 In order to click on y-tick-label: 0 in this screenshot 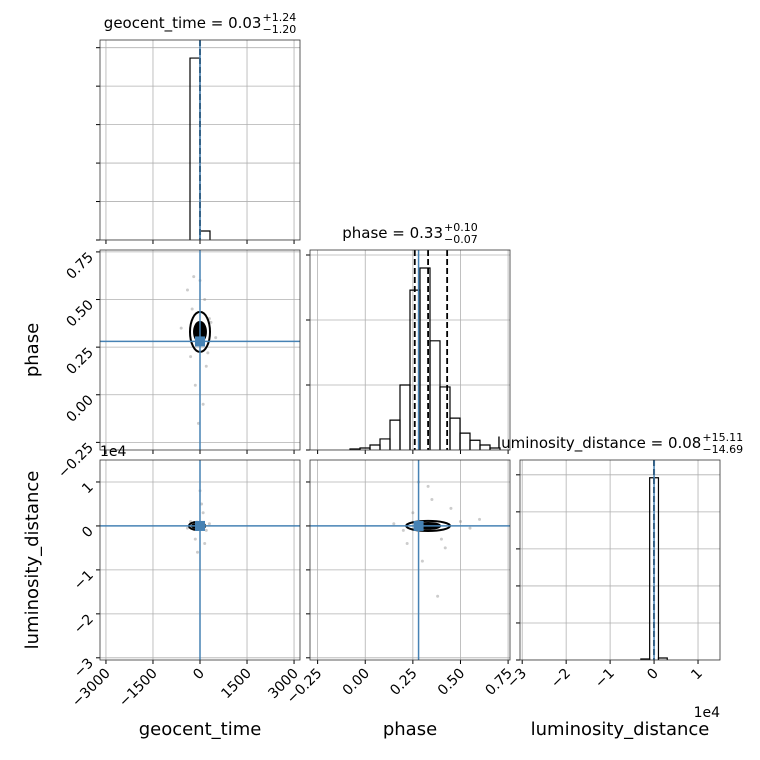, I will do `click(88, 532)`.